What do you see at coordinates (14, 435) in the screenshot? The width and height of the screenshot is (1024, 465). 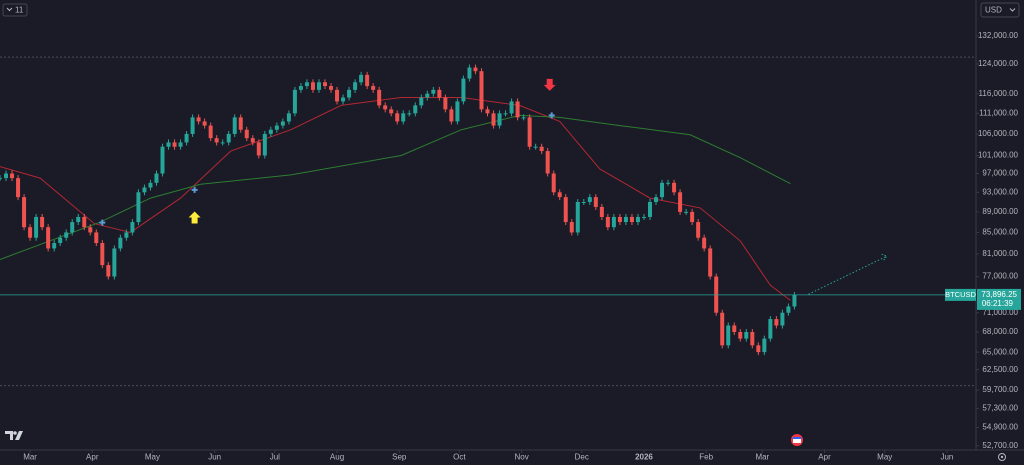 I see `tv-logo` at bounding box center [14, 435].